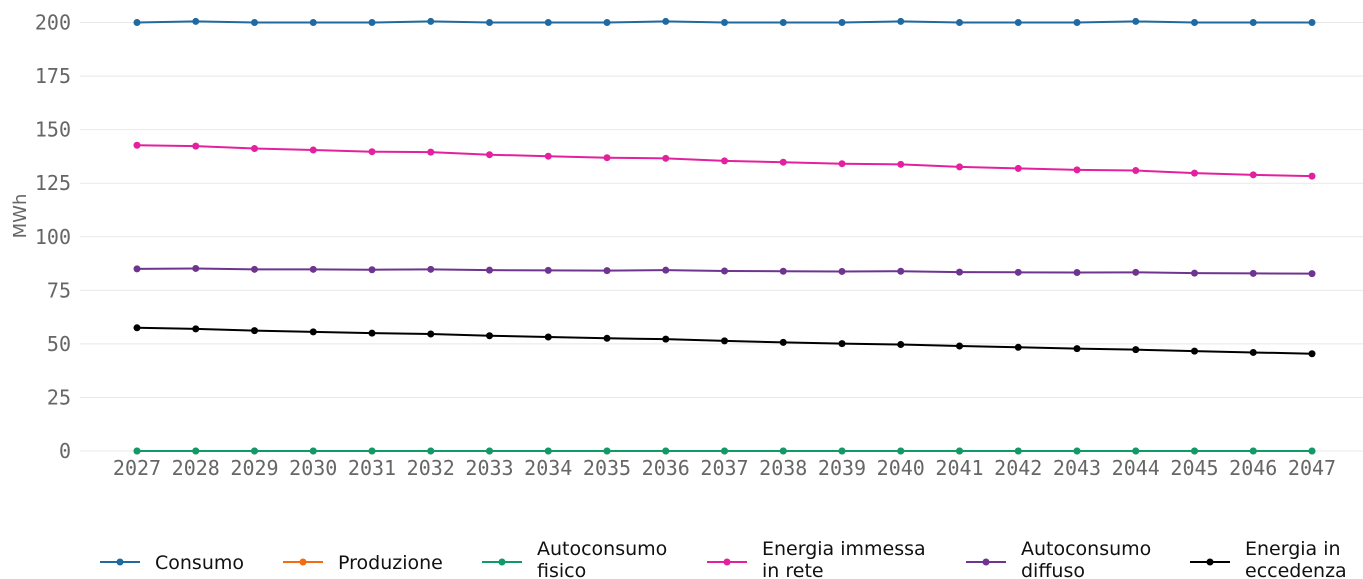 This screenshot has width=1363, height=579. What do you see at coordinates (561, 569) in the screenshot?
I see `legend-label: fisico` at bounding box center [561, 569].